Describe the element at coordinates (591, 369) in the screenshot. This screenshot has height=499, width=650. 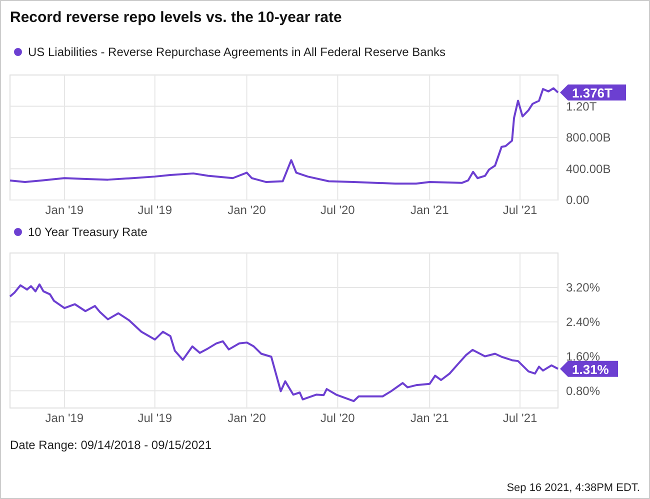
I see `annotation: 1.31%` at that location.